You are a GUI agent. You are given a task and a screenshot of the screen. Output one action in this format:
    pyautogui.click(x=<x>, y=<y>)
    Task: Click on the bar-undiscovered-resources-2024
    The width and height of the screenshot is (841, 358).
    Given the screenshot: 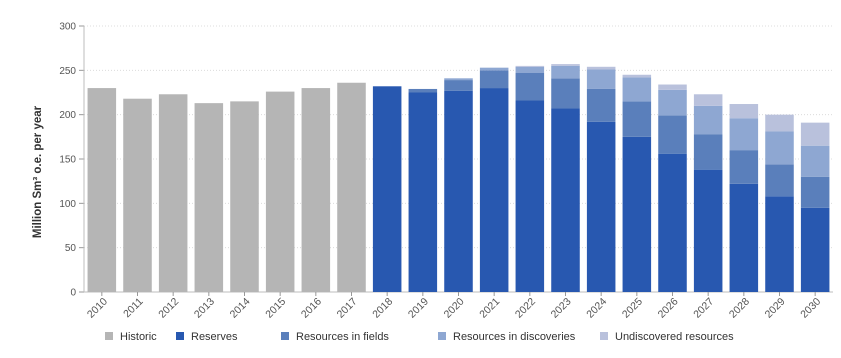 What is the action you would take?
    pyautogui.click(x=601, y=68)
    